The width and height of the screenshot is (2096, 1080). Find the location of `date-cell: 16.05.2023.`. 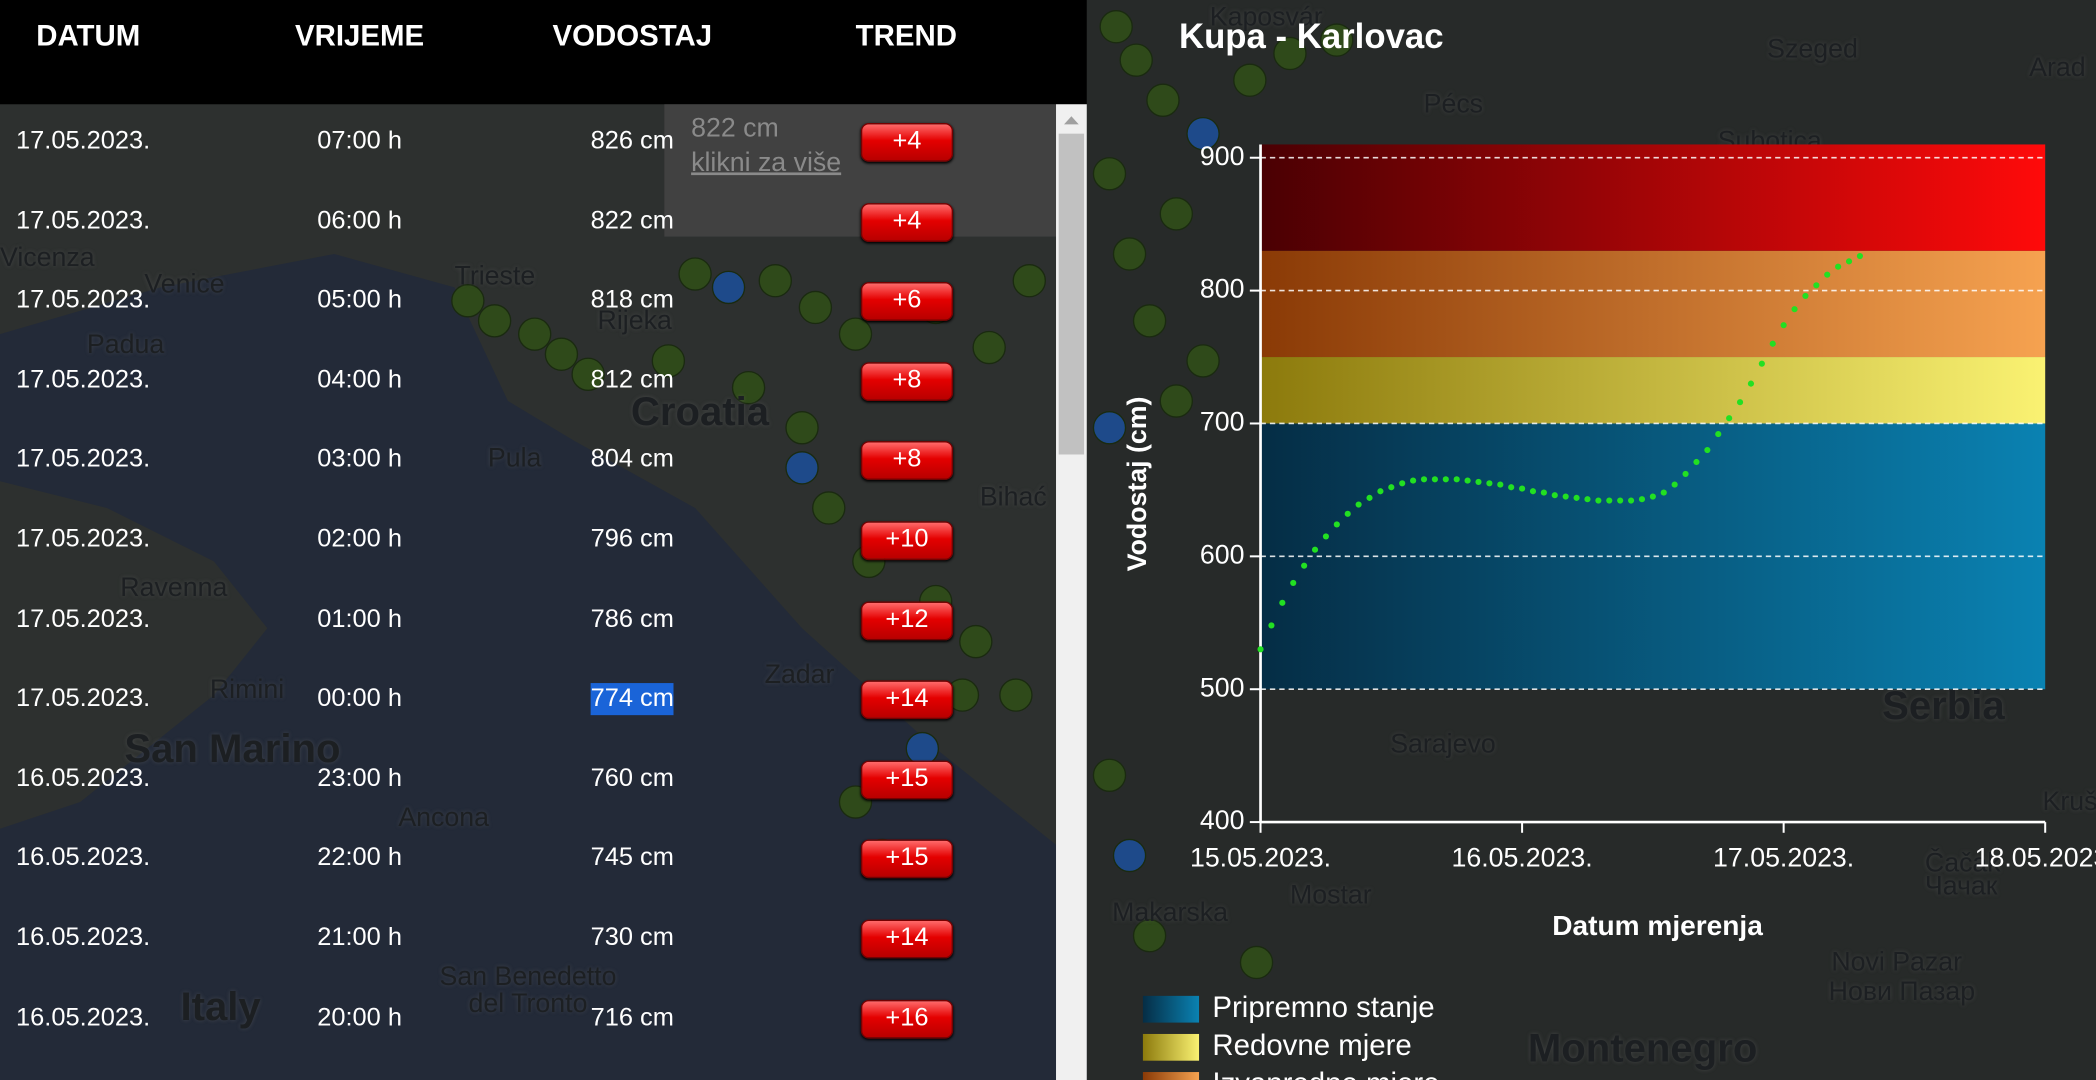

date-cell: 16.05.2023. is located at coordinates (83, 858).